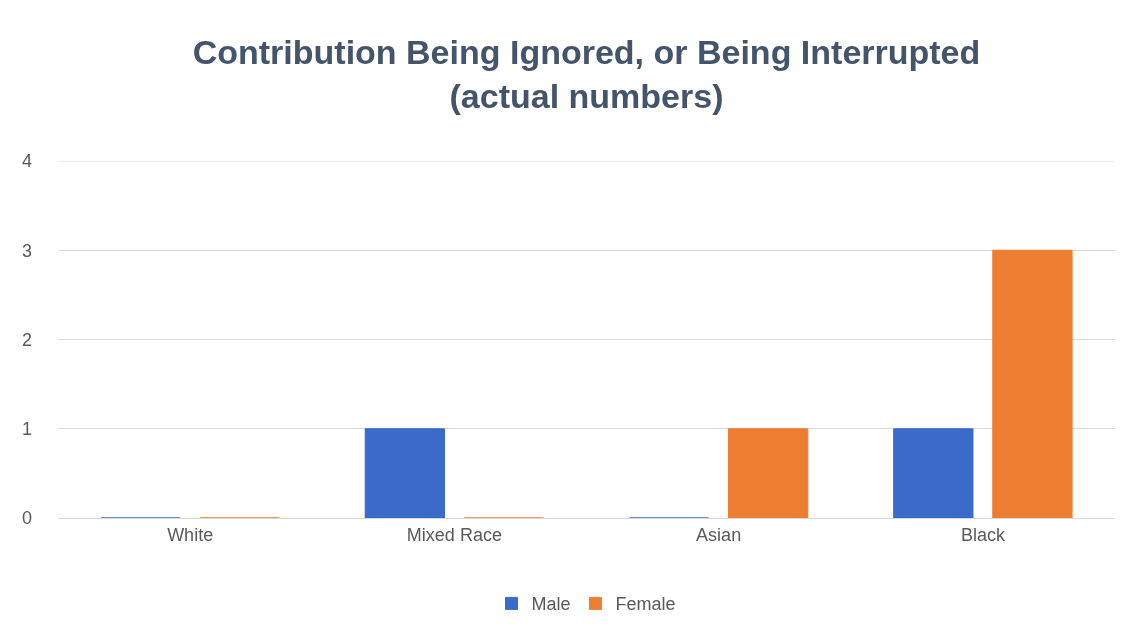  I want to click on y-tick-label: 4, so click(26, 161).